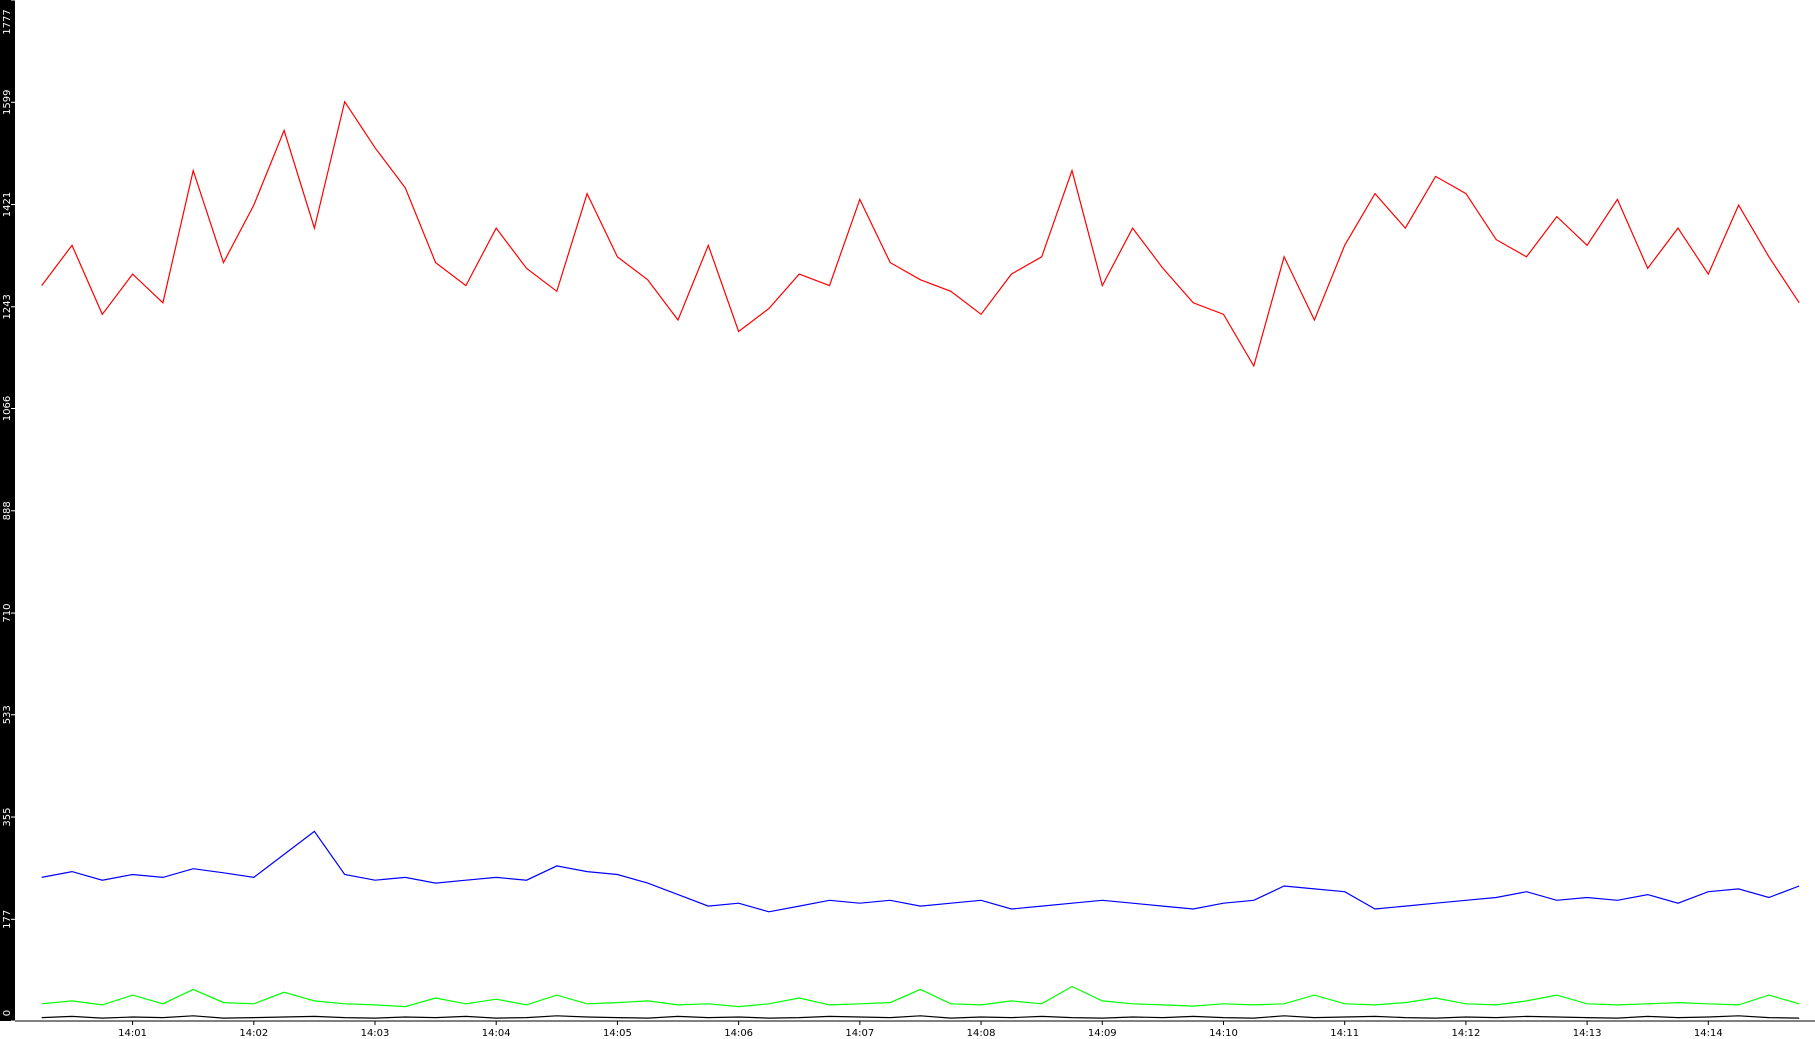 The height and width of the screenshot is (1039, 1815). What do you see at coordinates (738, 1033) in the screenshot?
I see `x-tick-label: 14:06` at bounding box center [738, 1033].